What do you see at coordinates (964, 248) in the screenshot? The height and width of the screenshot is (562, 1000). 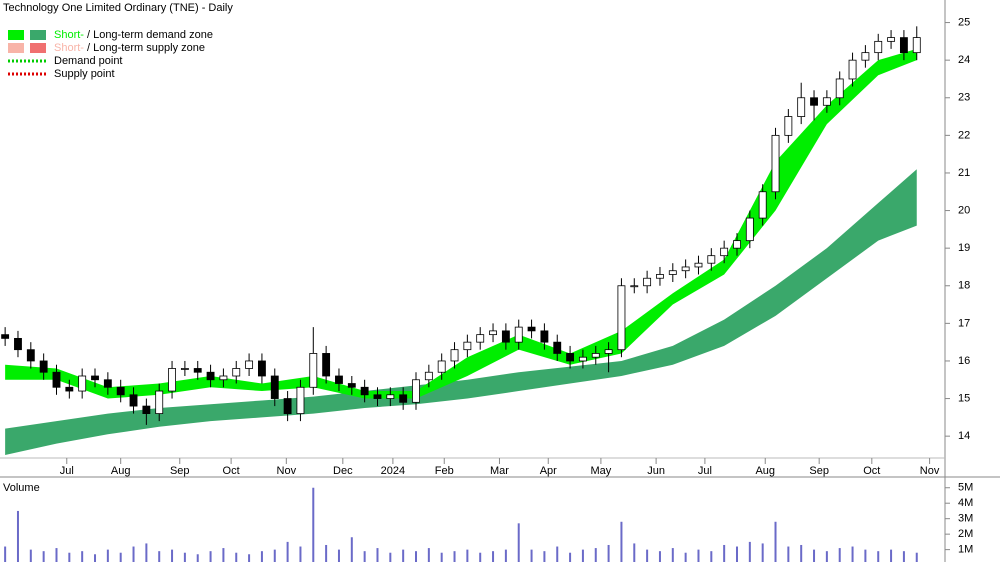 I see `y-tick-label: 19` at bounding box center [964, 248].